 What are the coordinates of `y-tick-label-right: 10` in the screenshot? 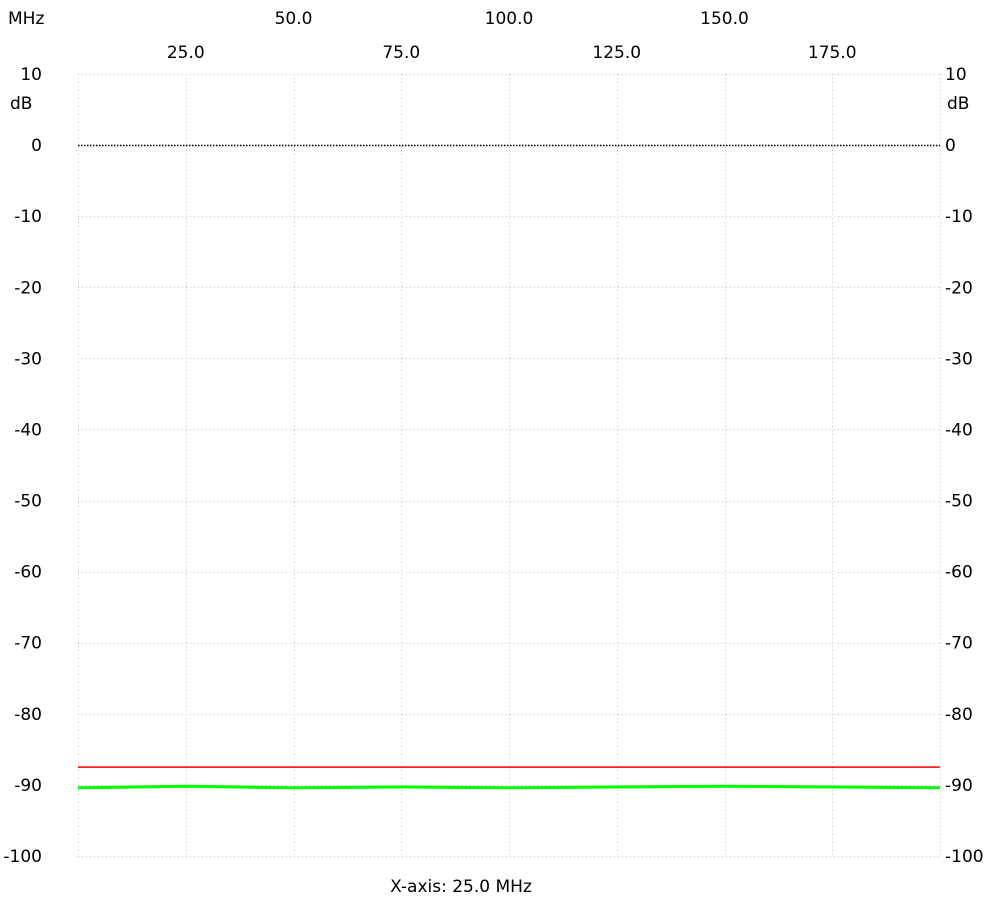 It's located at (956, 75).